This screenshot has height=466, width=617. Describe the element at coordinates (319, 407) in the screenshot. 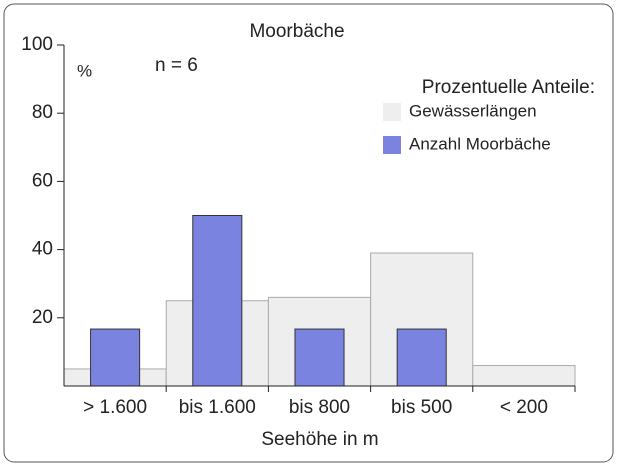

I see `x-tick-label: bis 800` at that location.